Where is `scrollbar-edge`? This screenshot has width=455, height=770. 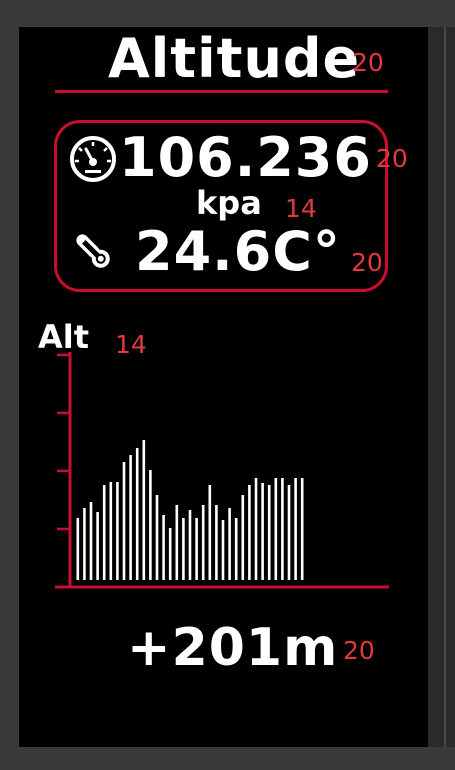 scrollbar-edge is located at coordinates (445, 387).